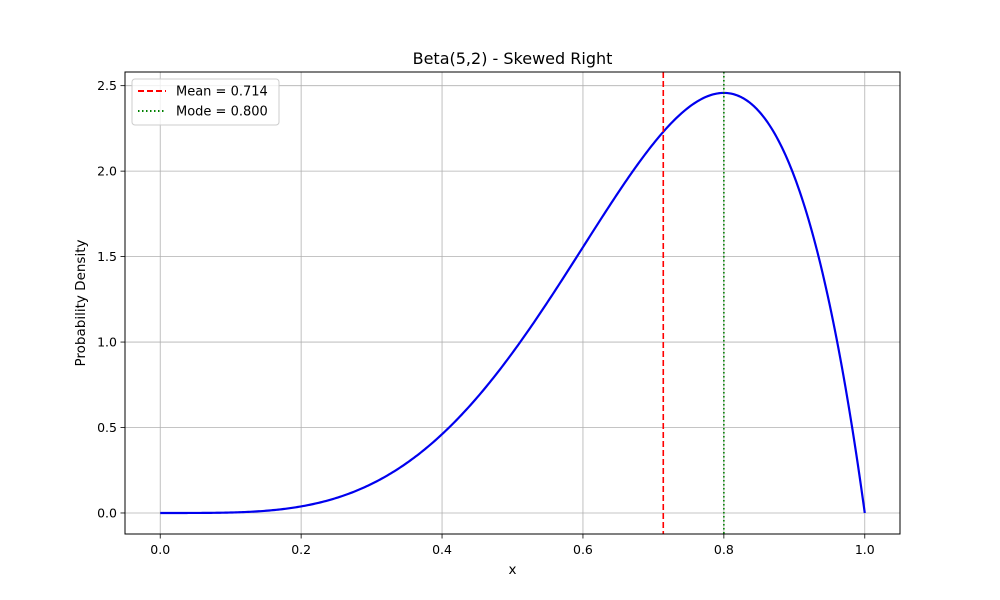  Describe the element at coordinates (442, 549) in the screenshot. I see `x-tick-label: 0.4` at that location.